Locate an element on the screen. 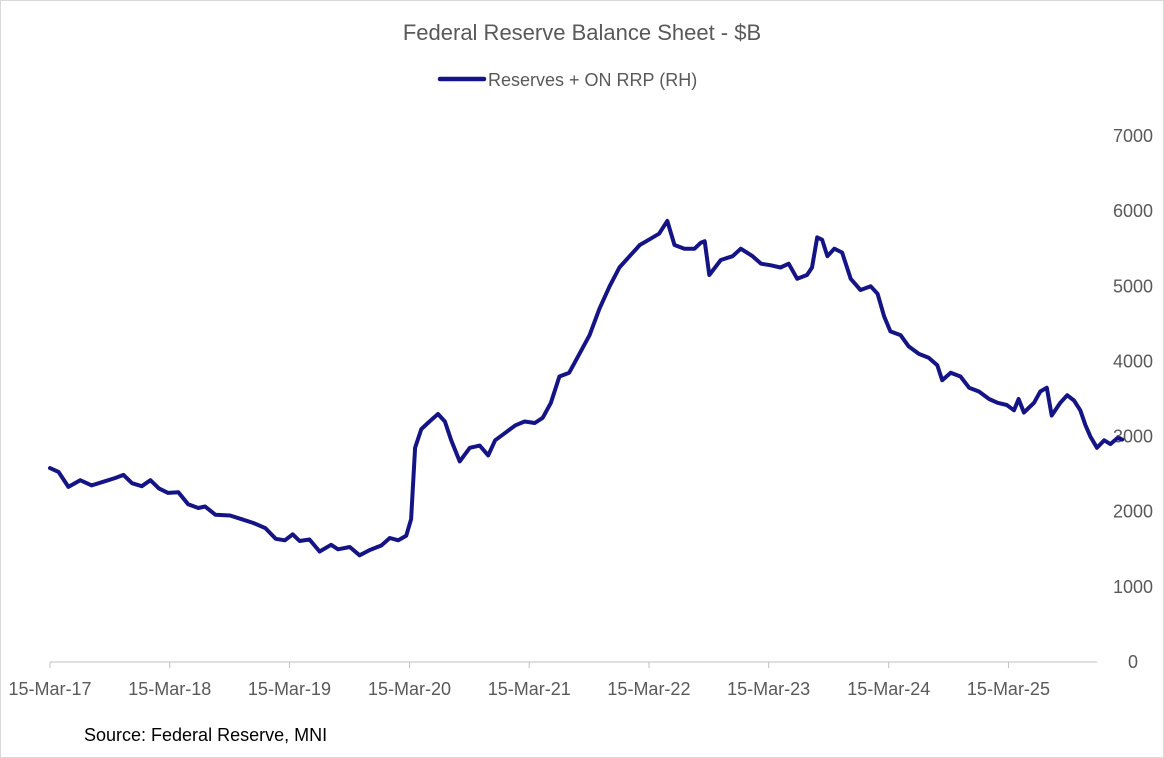 The height and width of the screenshot is (758, 1164). x-tick-label: 15-Mar-19 is located at coordinates (289, 689).